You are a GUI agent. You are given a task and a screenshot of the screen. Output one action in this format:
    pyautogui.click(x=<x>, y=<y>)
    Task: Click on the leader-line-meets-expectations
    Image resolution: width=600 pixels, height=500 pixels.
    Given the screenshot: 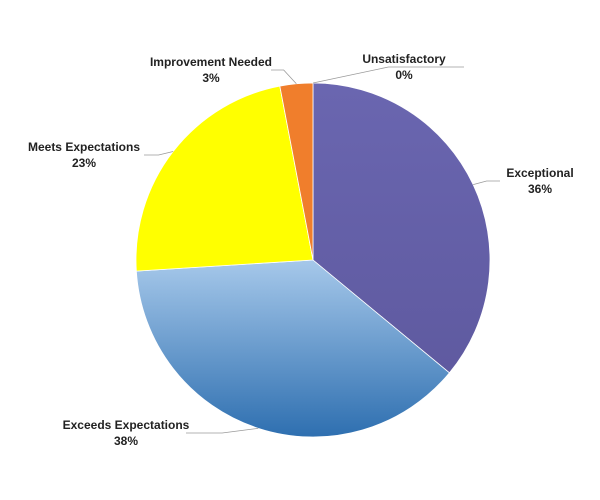 What is the action you would take?
    pyautogui.click(x=159, y=153)
    